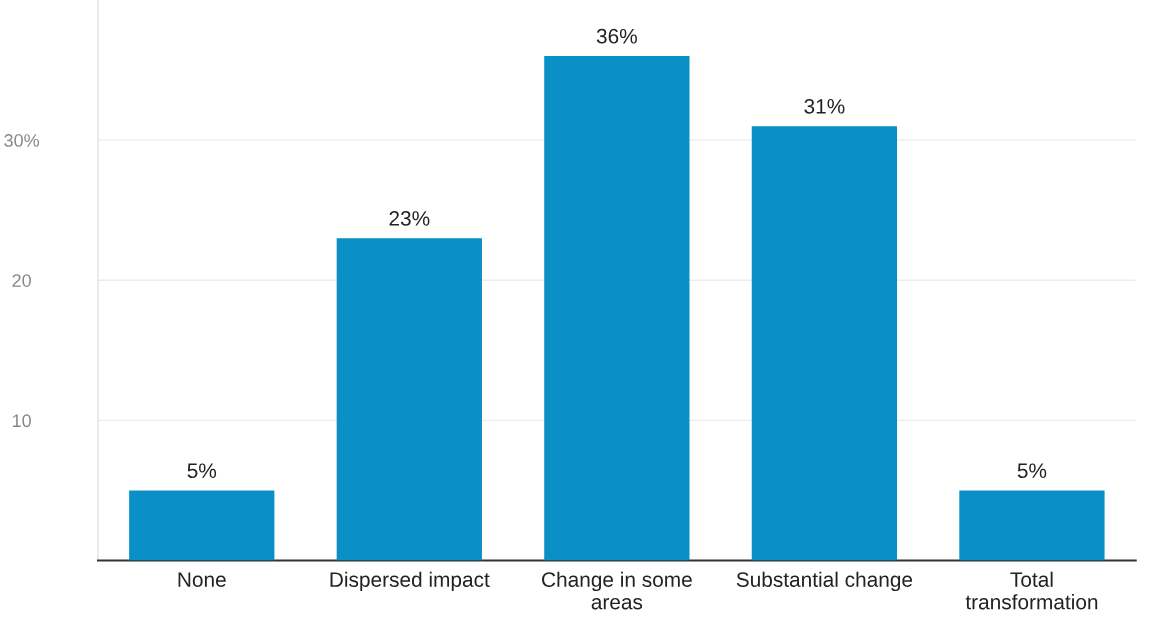 This screenshot has width=1153, height=637. Describe the element at coordinates (1031, 590) in the screenshot. I see `x-tick-label: Total transformation` at that location.